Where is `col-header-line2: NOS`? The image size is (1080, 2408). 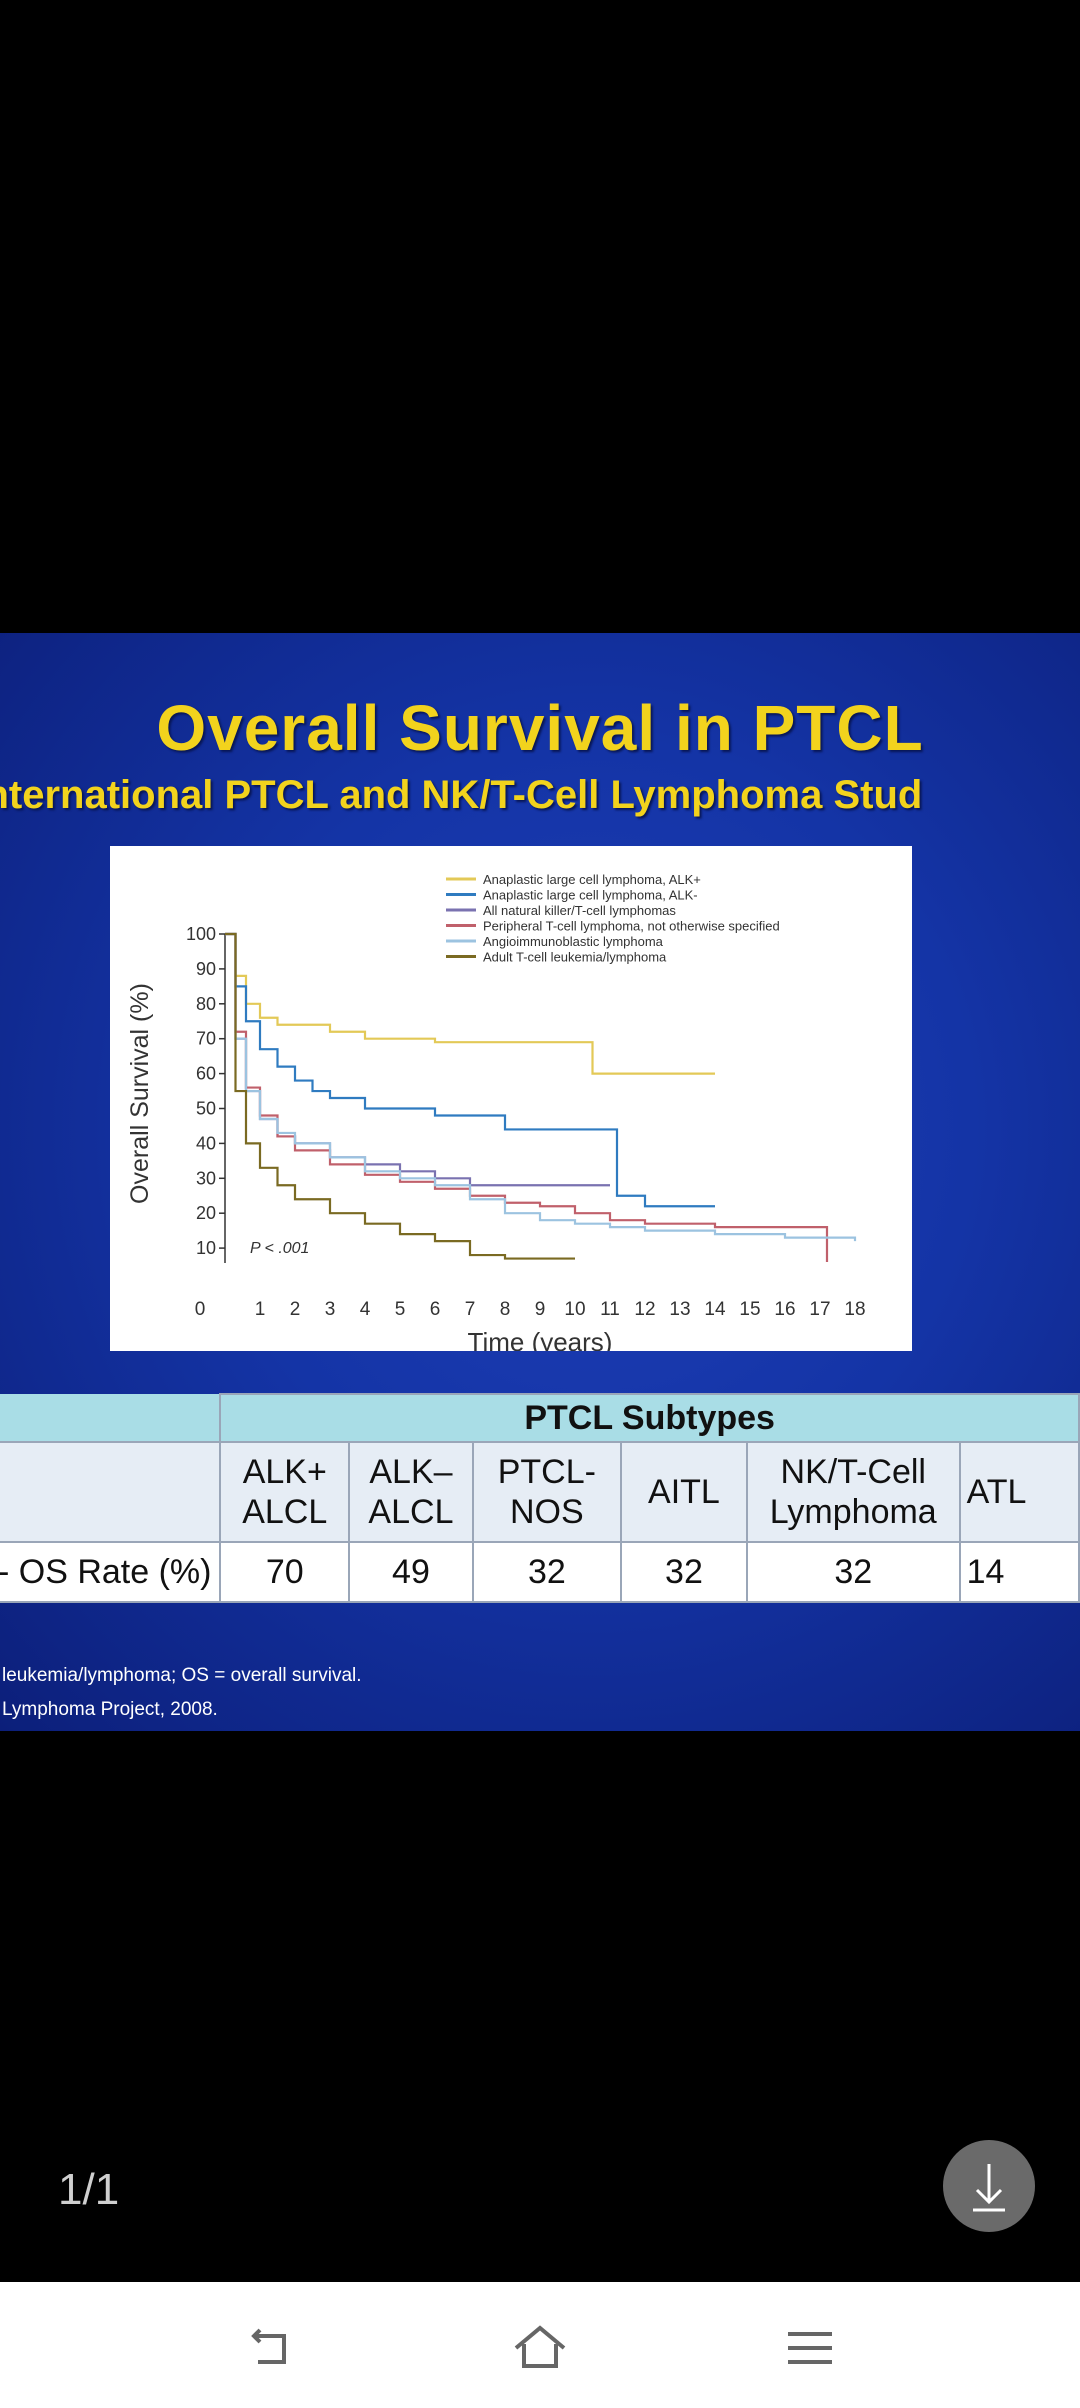 col-header-line2: NOS is located at coordinates (547, 1512).